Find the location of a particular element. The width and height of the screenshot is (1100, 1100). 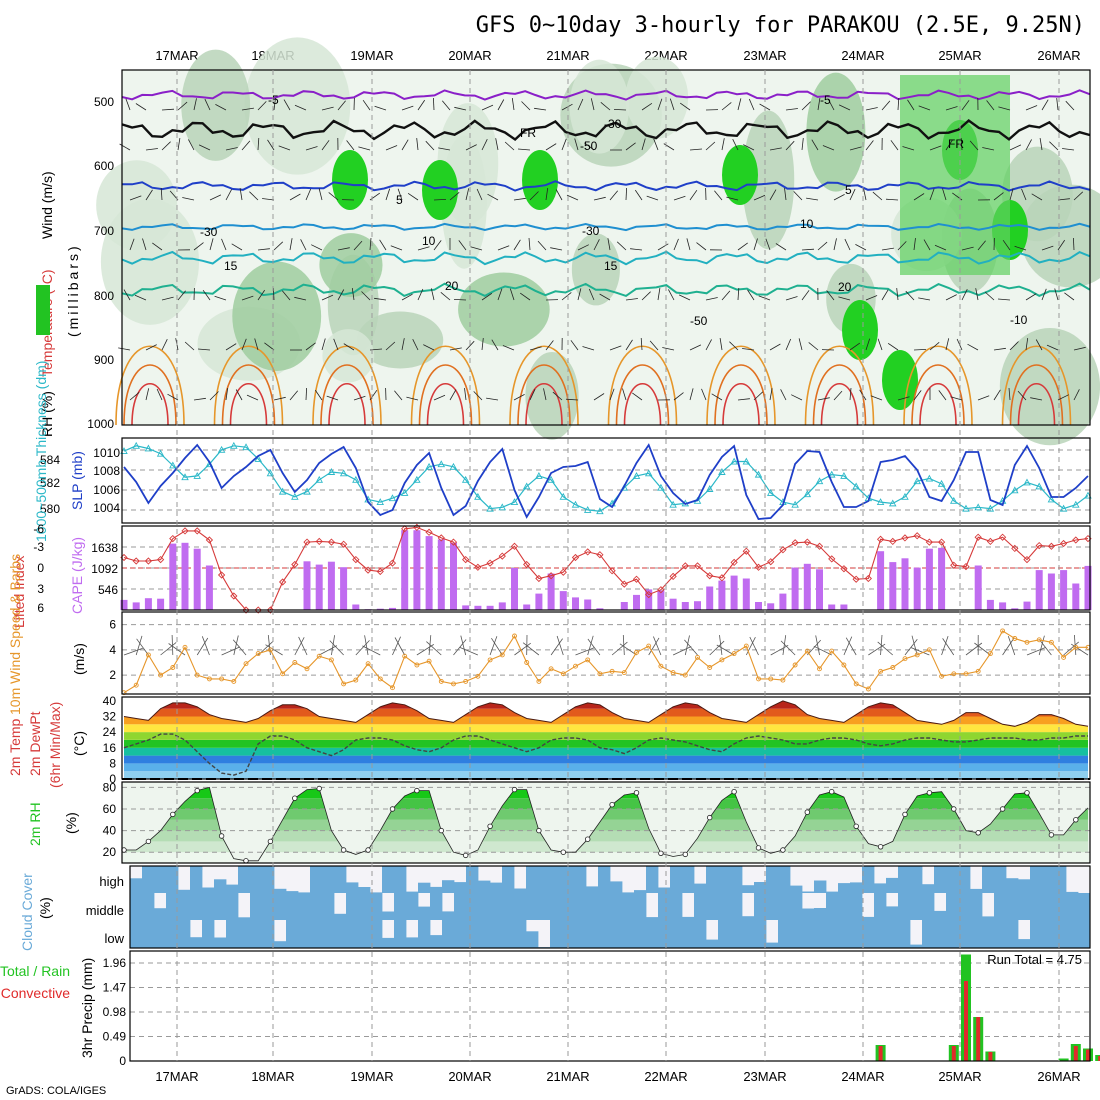

isotherm is located at coordinates (606, 258).